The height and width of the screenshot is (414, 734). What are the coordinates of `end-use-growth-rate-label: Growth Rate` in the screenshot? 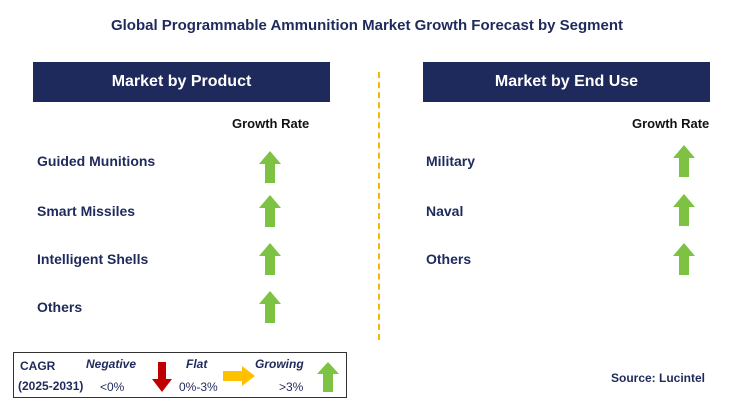 It's located at (671, 123).